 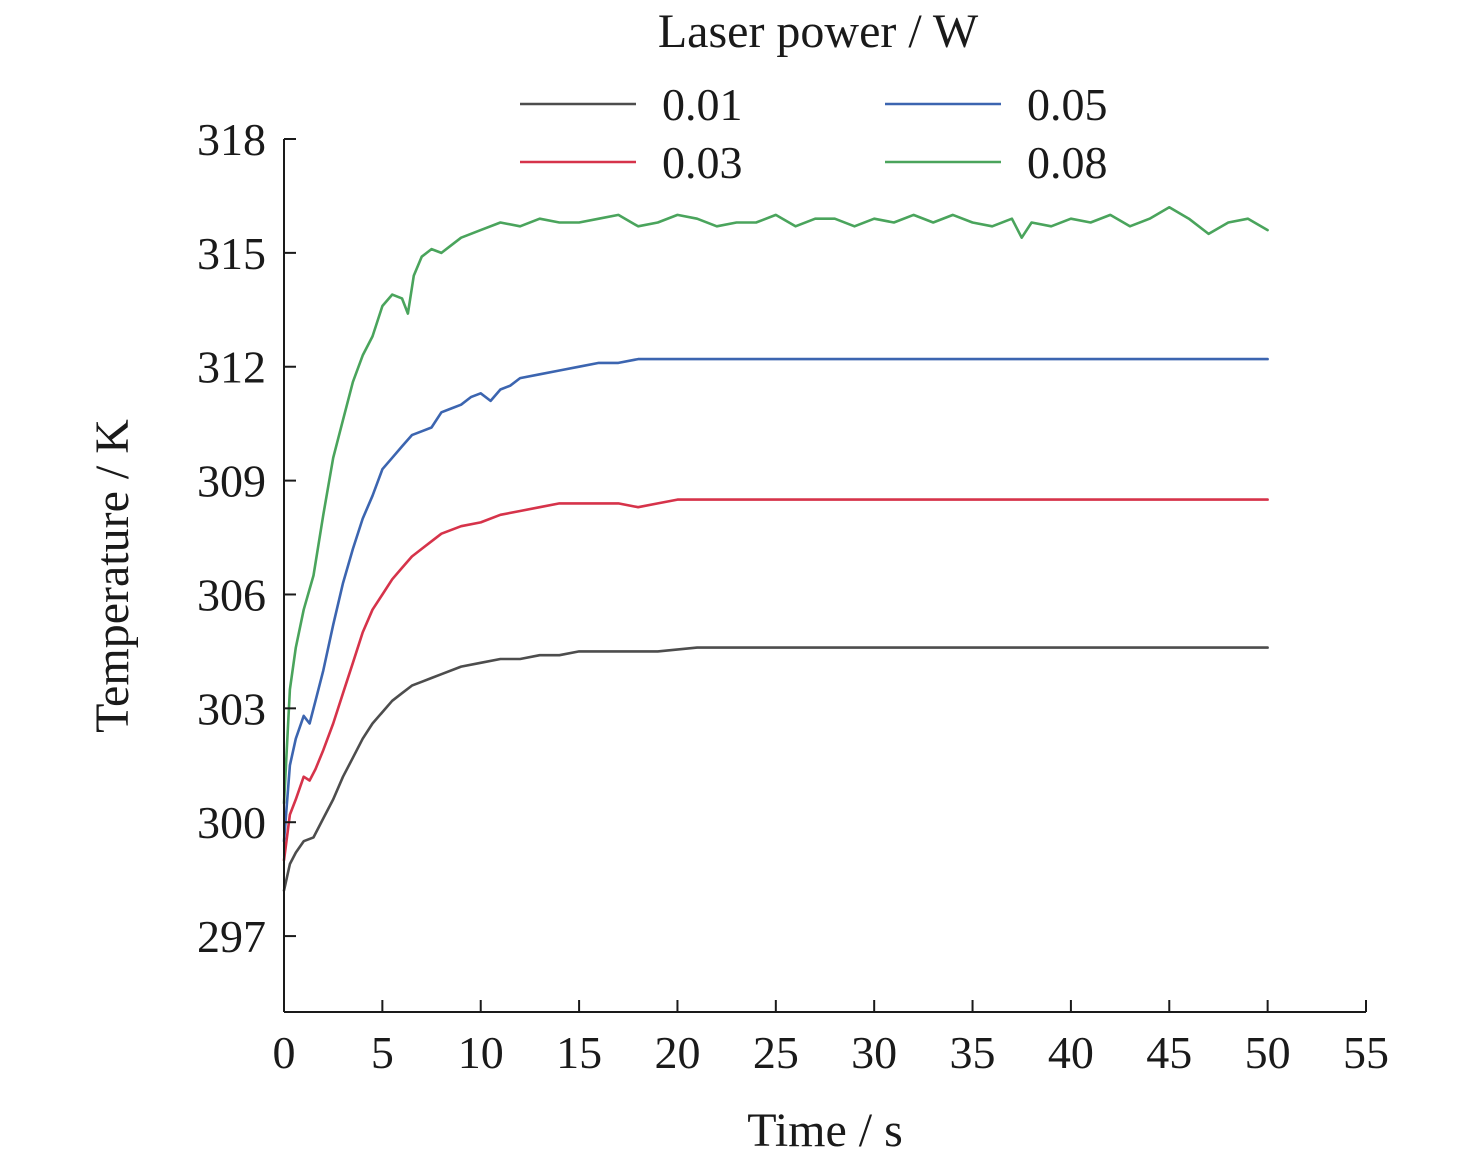 I want to click on y-tick-label: 297, so click(x=231, y=936).